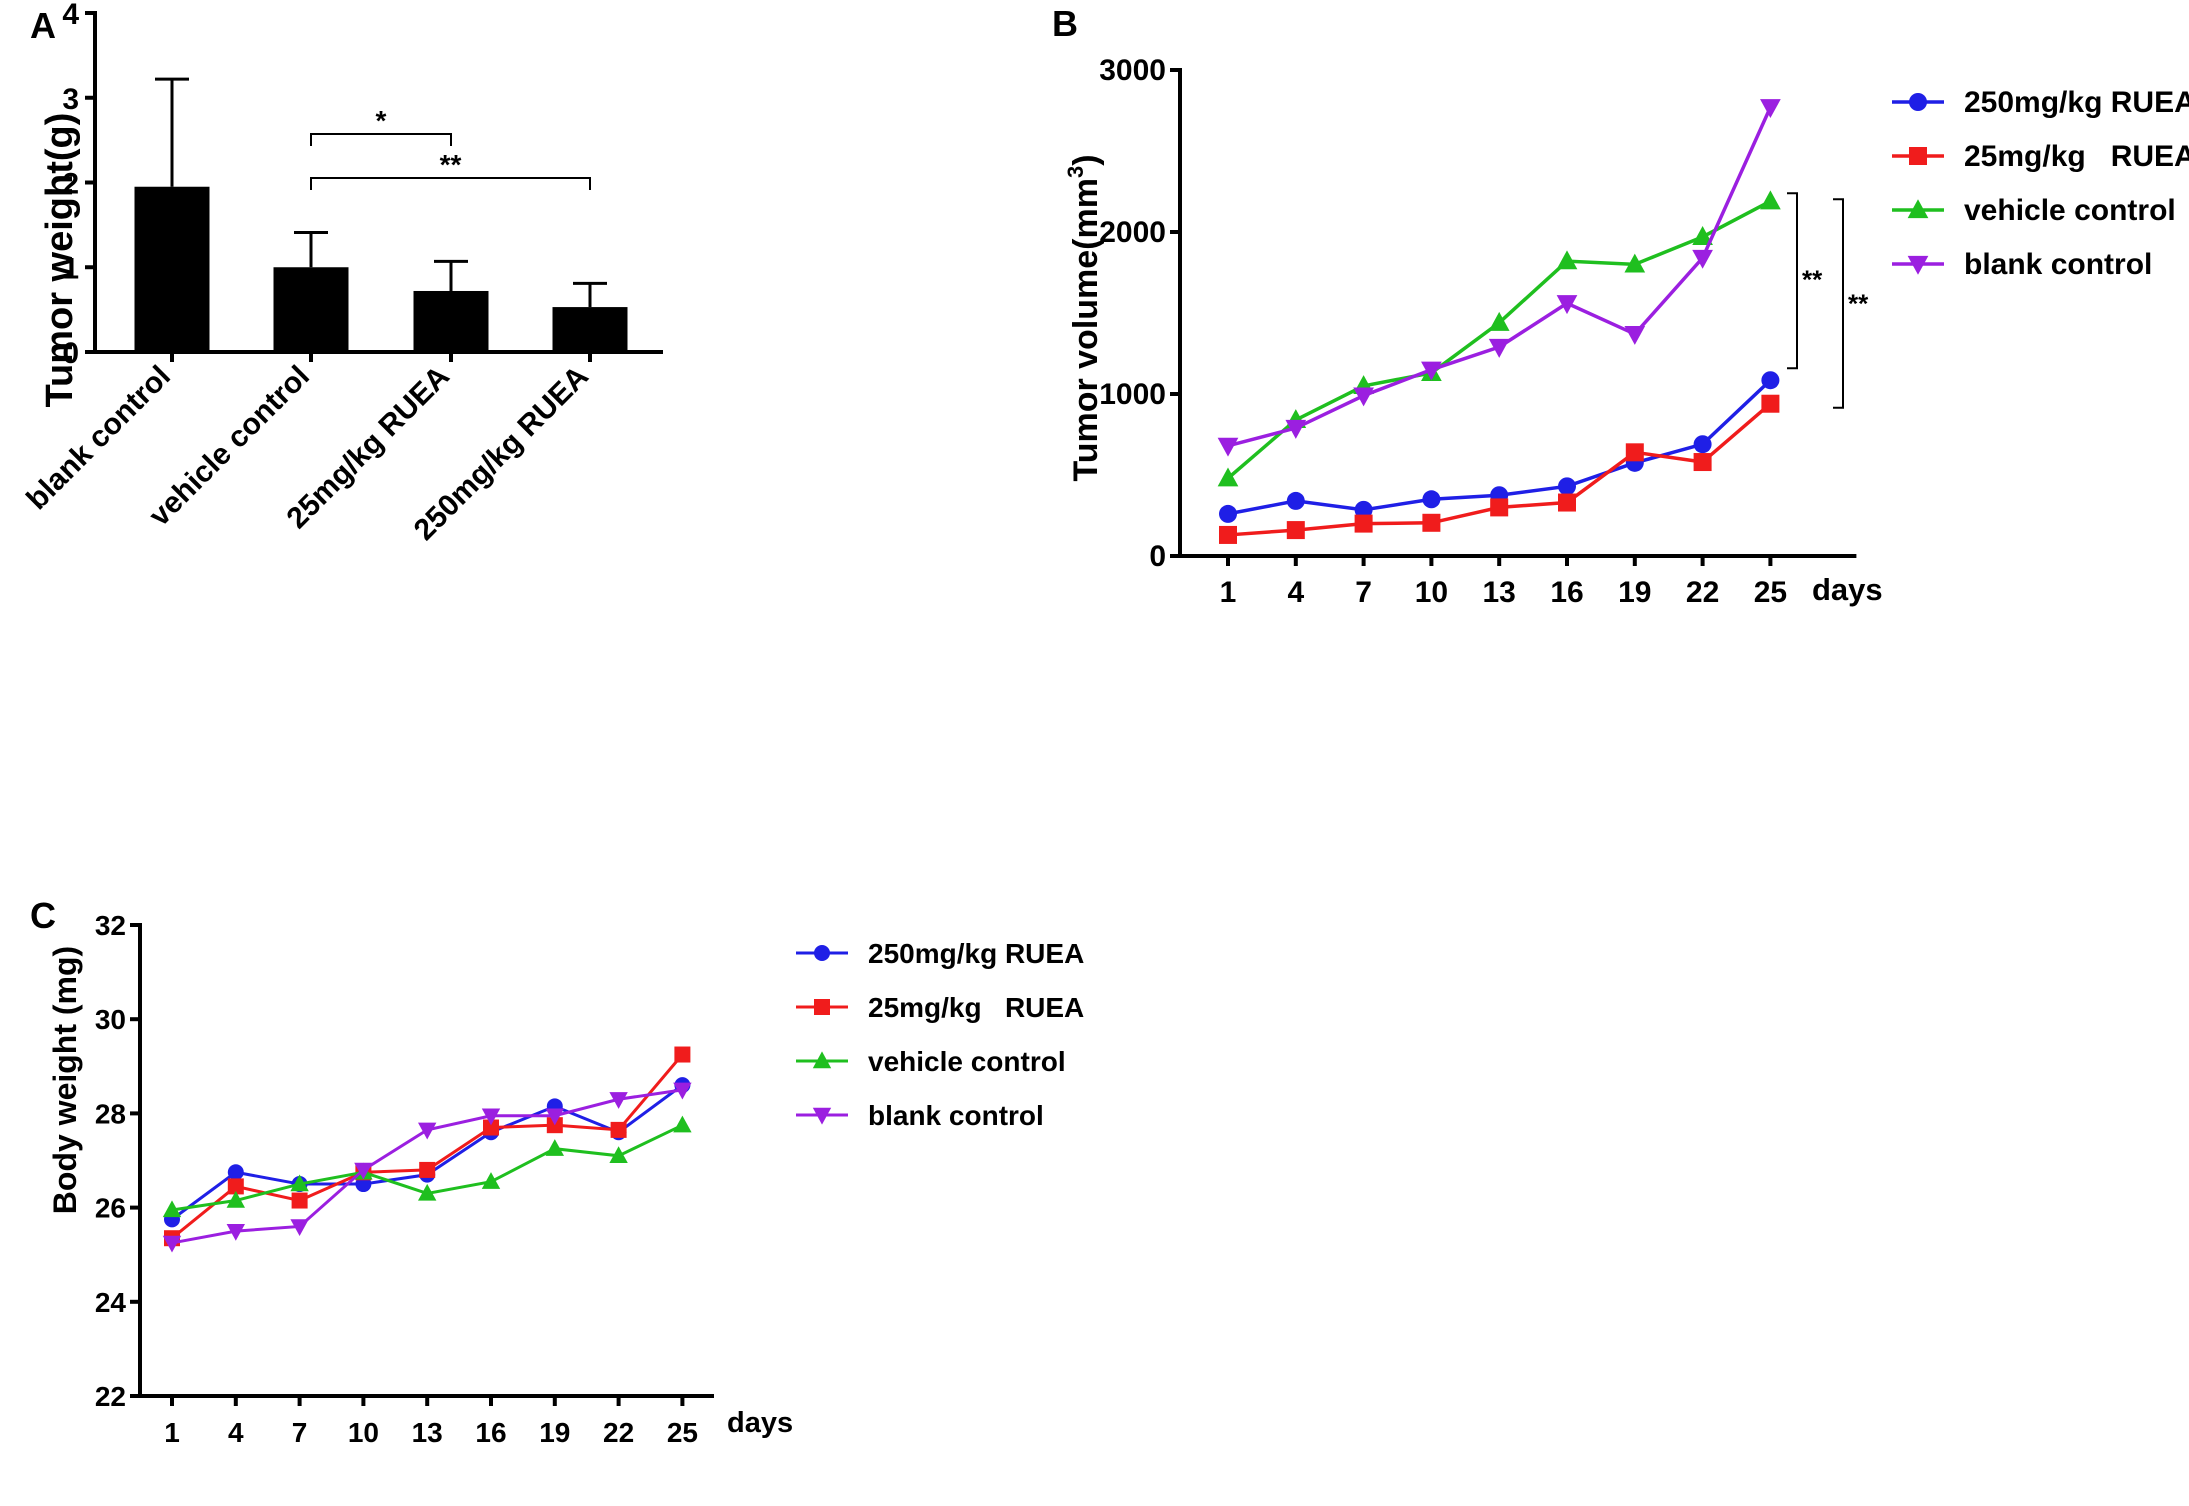 The width and height of the screenshot is (2189, 1506). Describe the element at coordinates (381, 120) in the screenshot. I see `panel-a-significance-label: *` at that location.